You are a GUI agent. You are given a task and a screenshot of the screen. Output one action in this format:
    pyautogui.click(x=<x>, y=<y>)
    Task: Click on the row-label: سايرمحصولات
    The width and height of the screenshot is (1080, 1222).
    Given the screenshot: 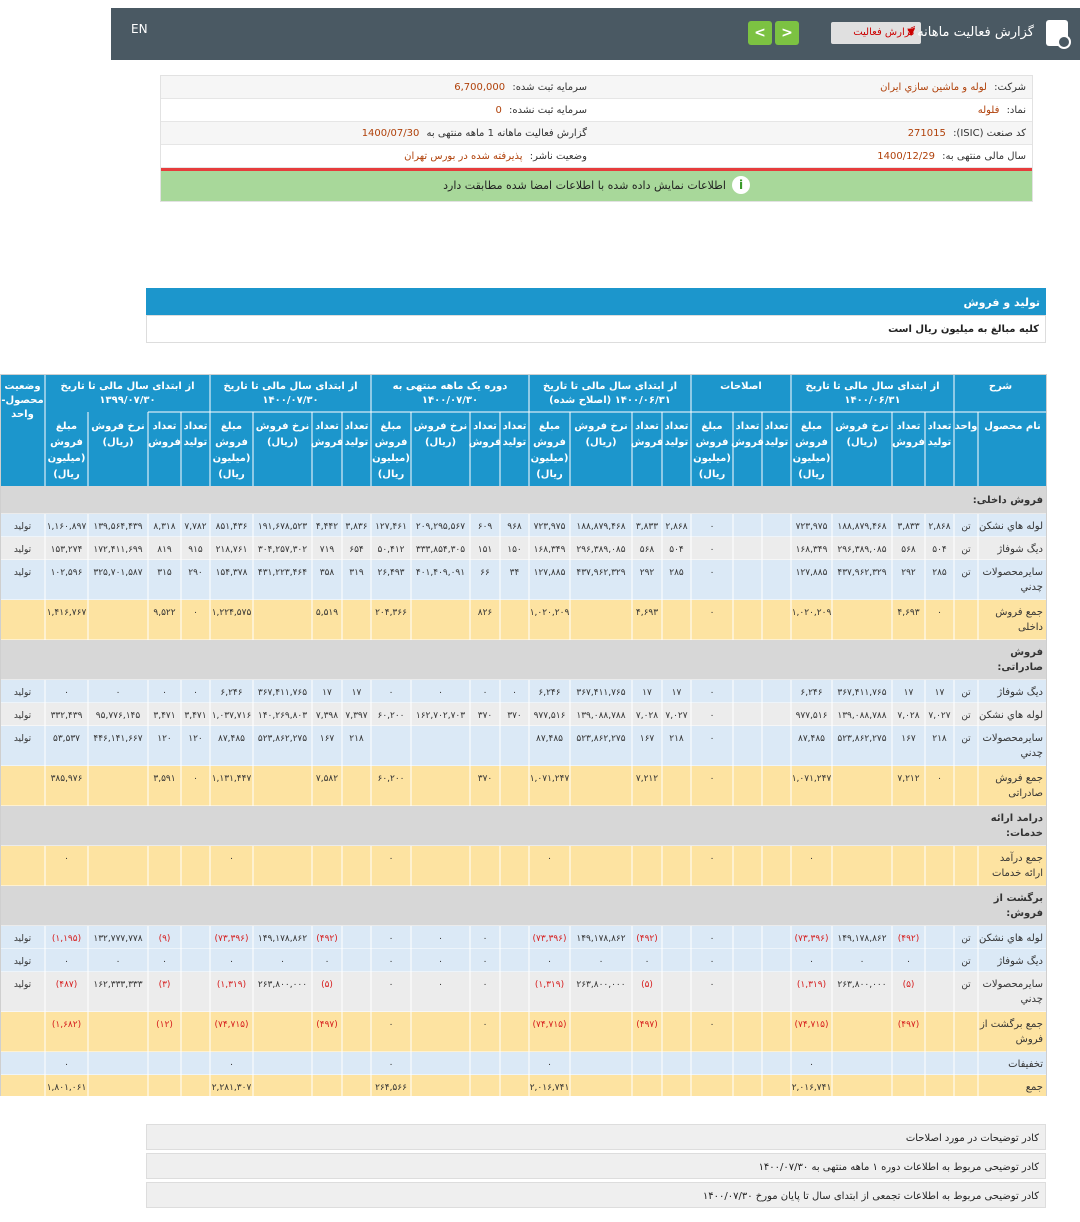 What is the action you would take?
    pyautogui.click(x=1013, y=984)
    